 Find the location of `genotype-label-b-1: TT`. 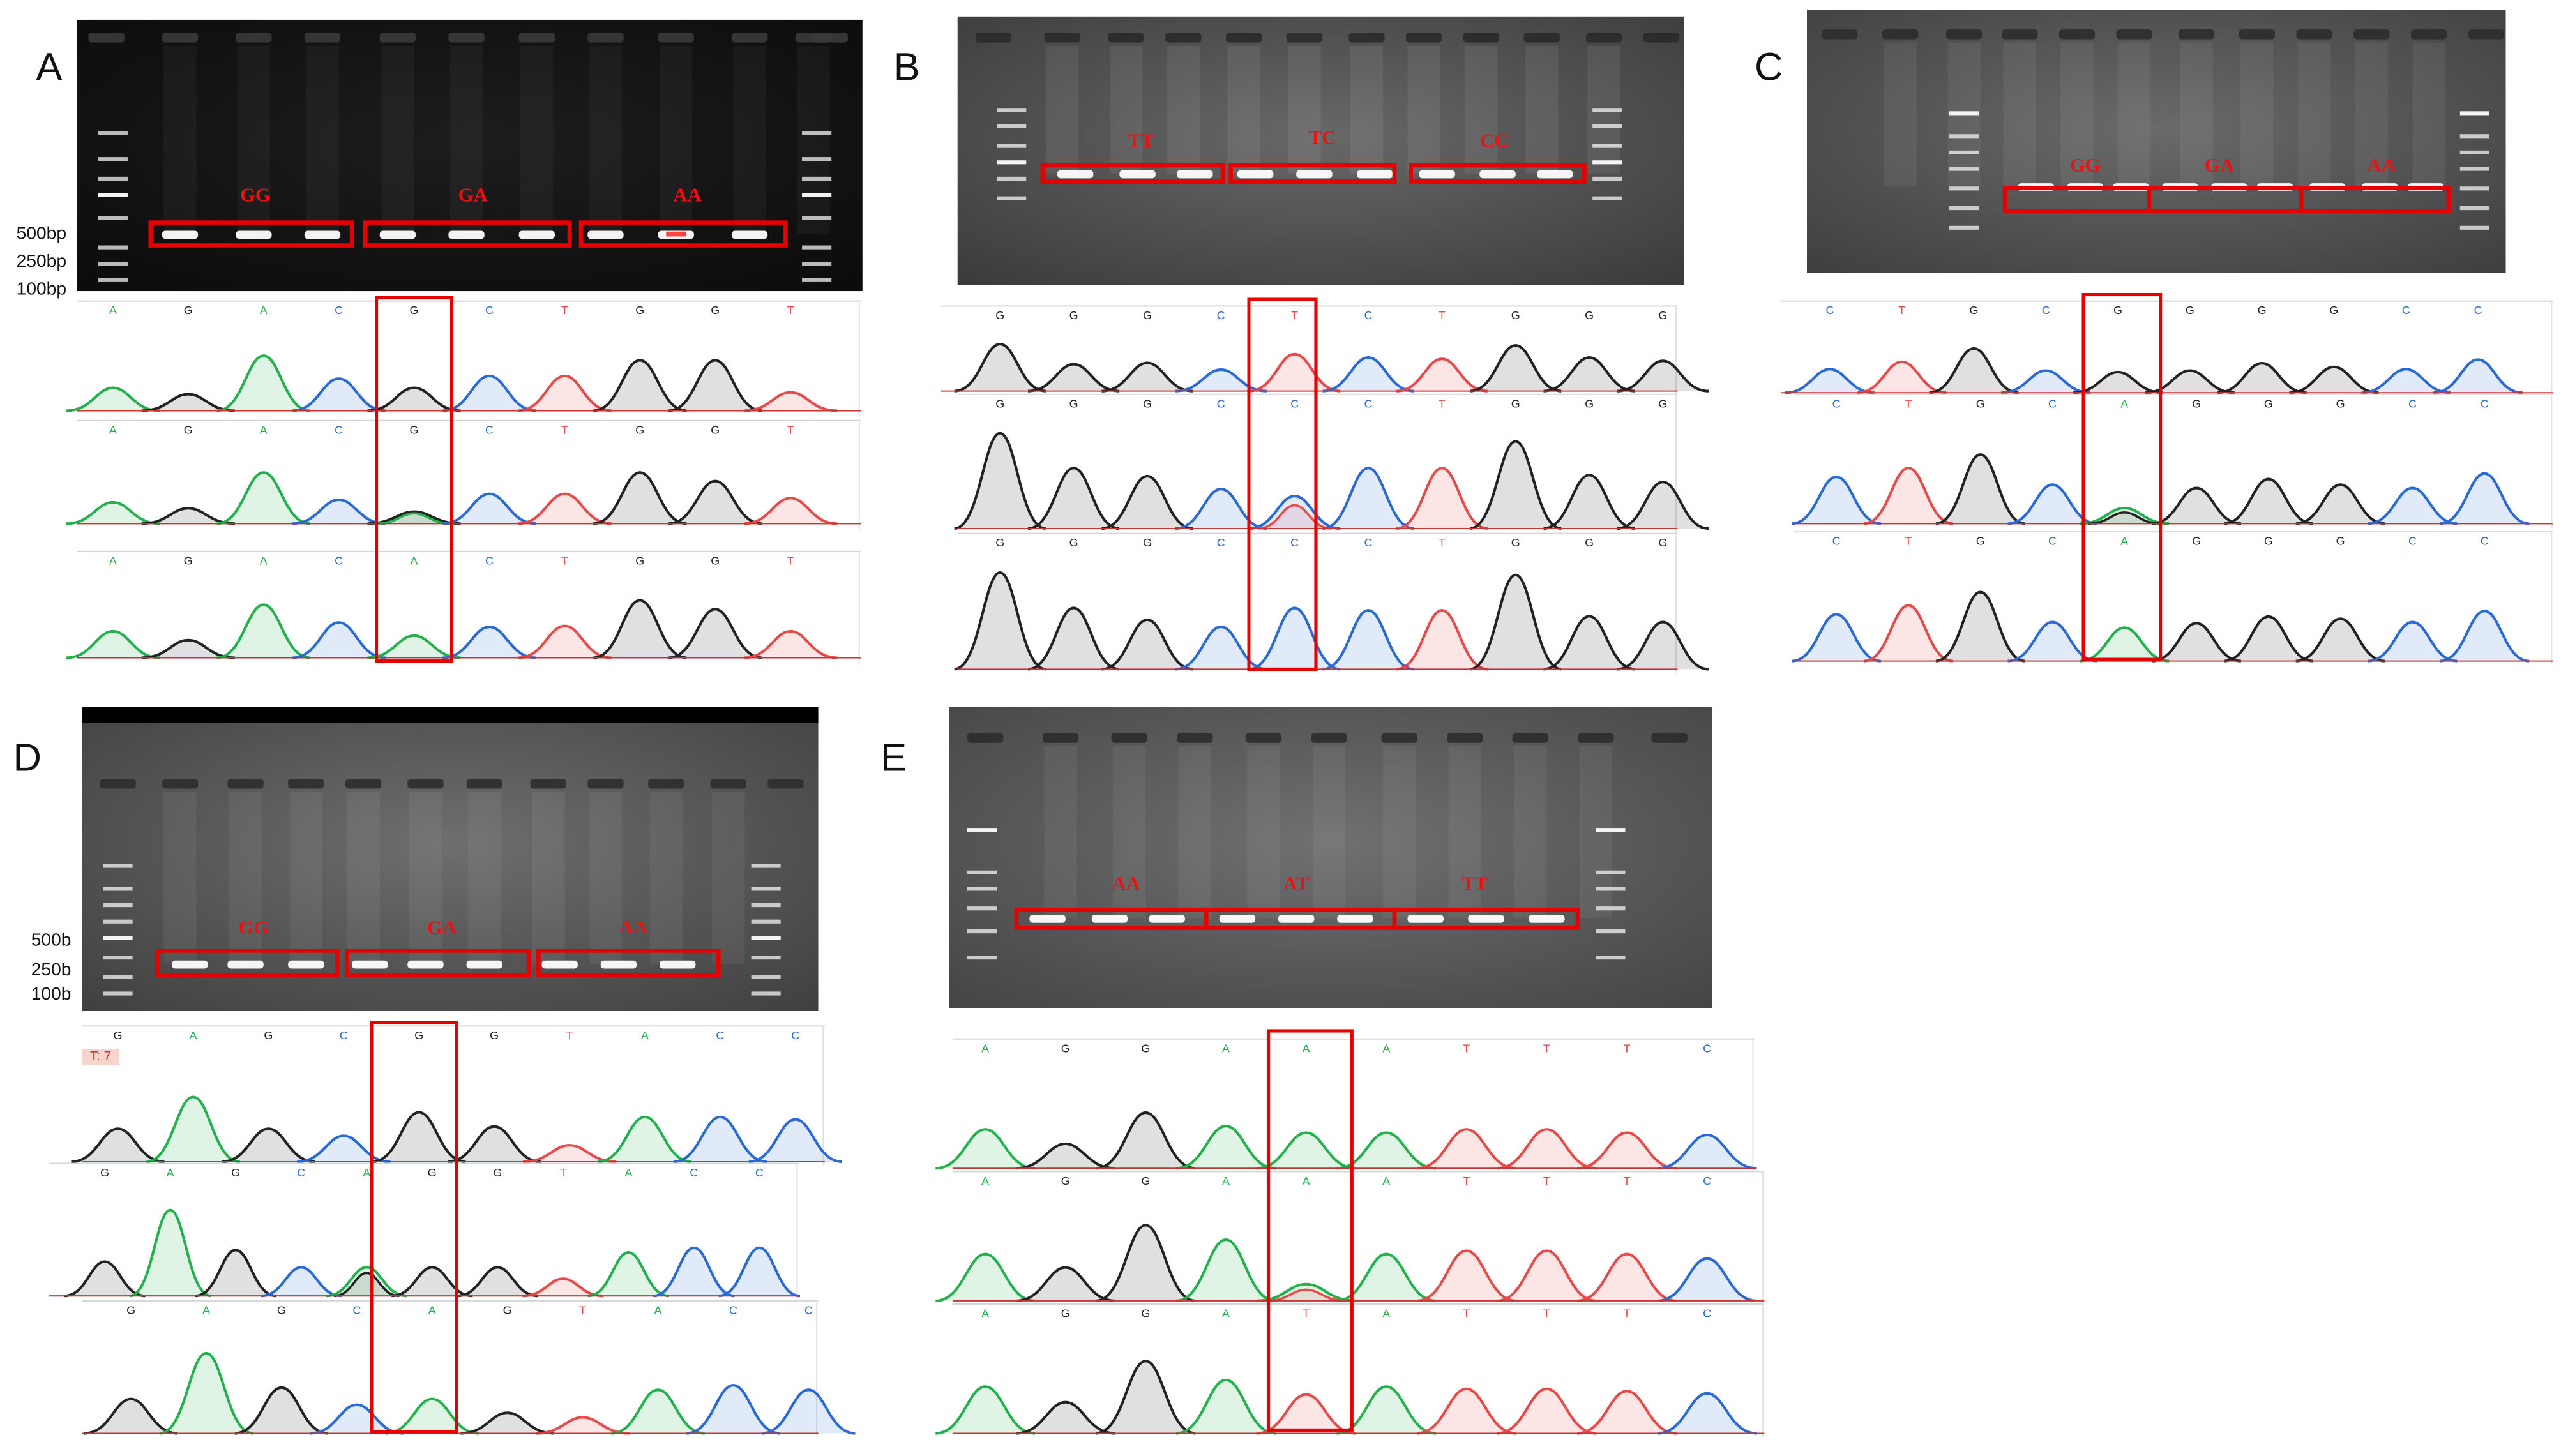

genotype-label-b-1: TT is located at coordinates (1141, 141).